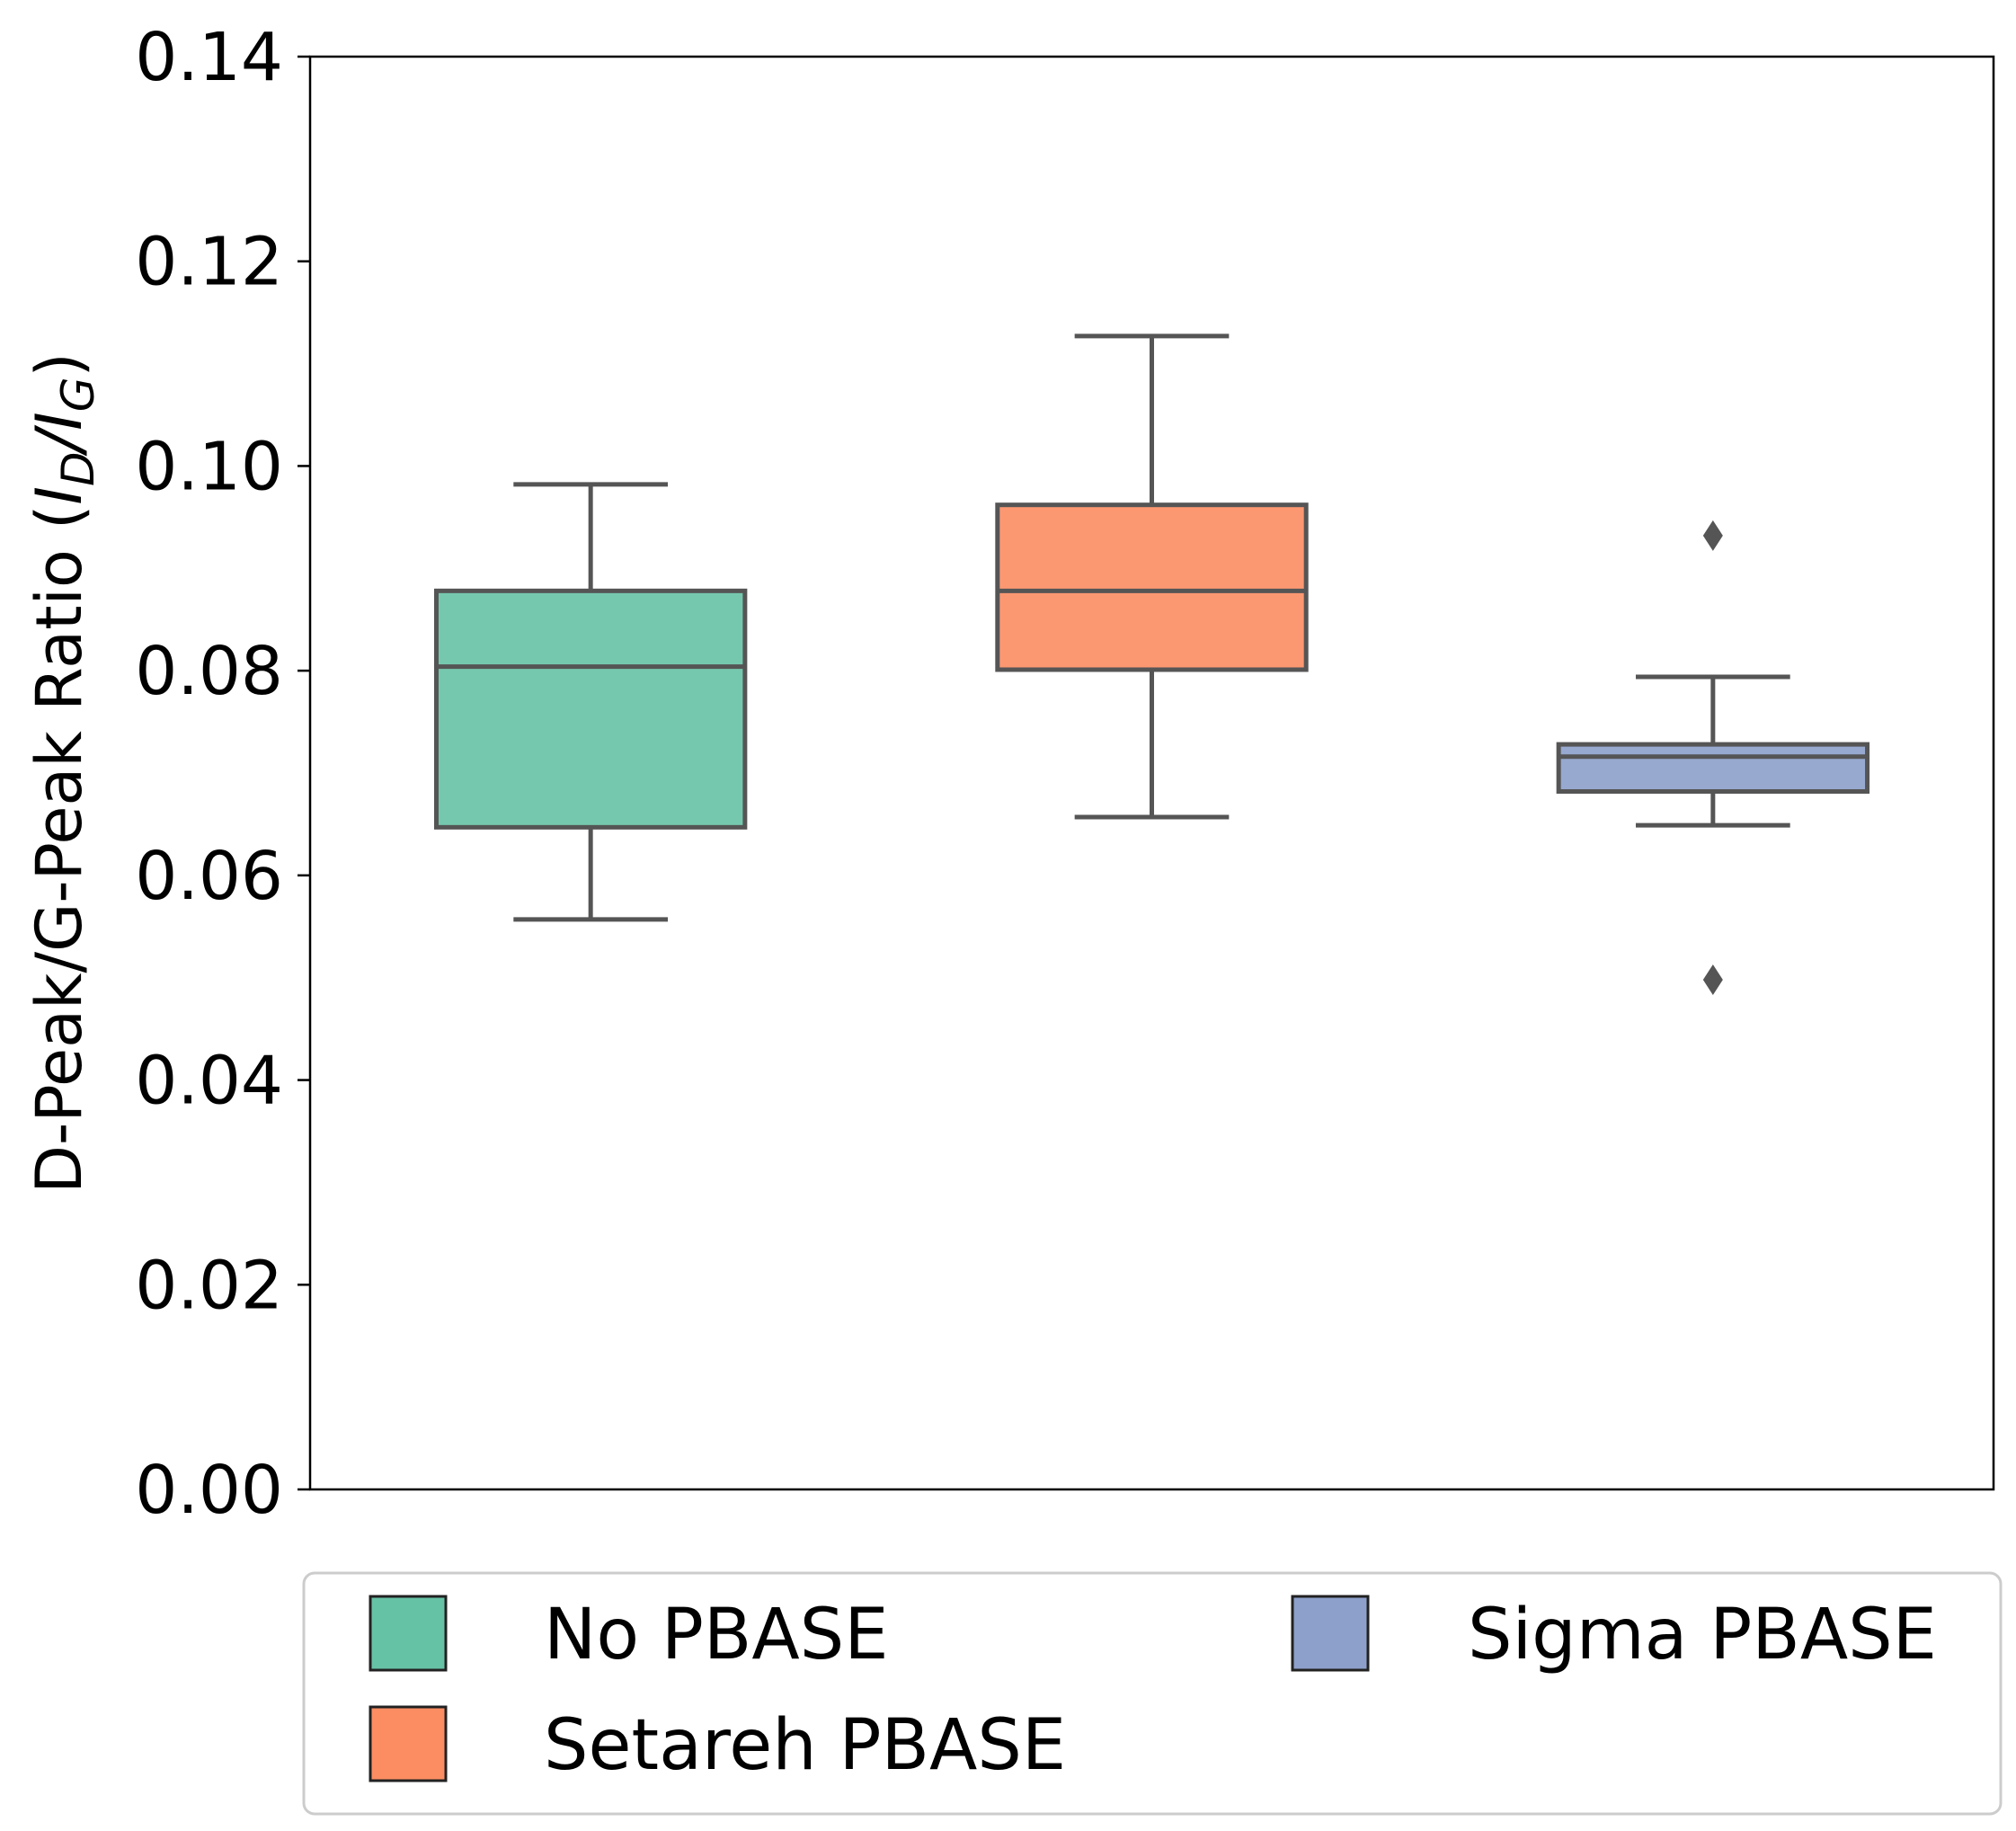  I want to click on y-tick-label: 0.04, so click(209, 1081).